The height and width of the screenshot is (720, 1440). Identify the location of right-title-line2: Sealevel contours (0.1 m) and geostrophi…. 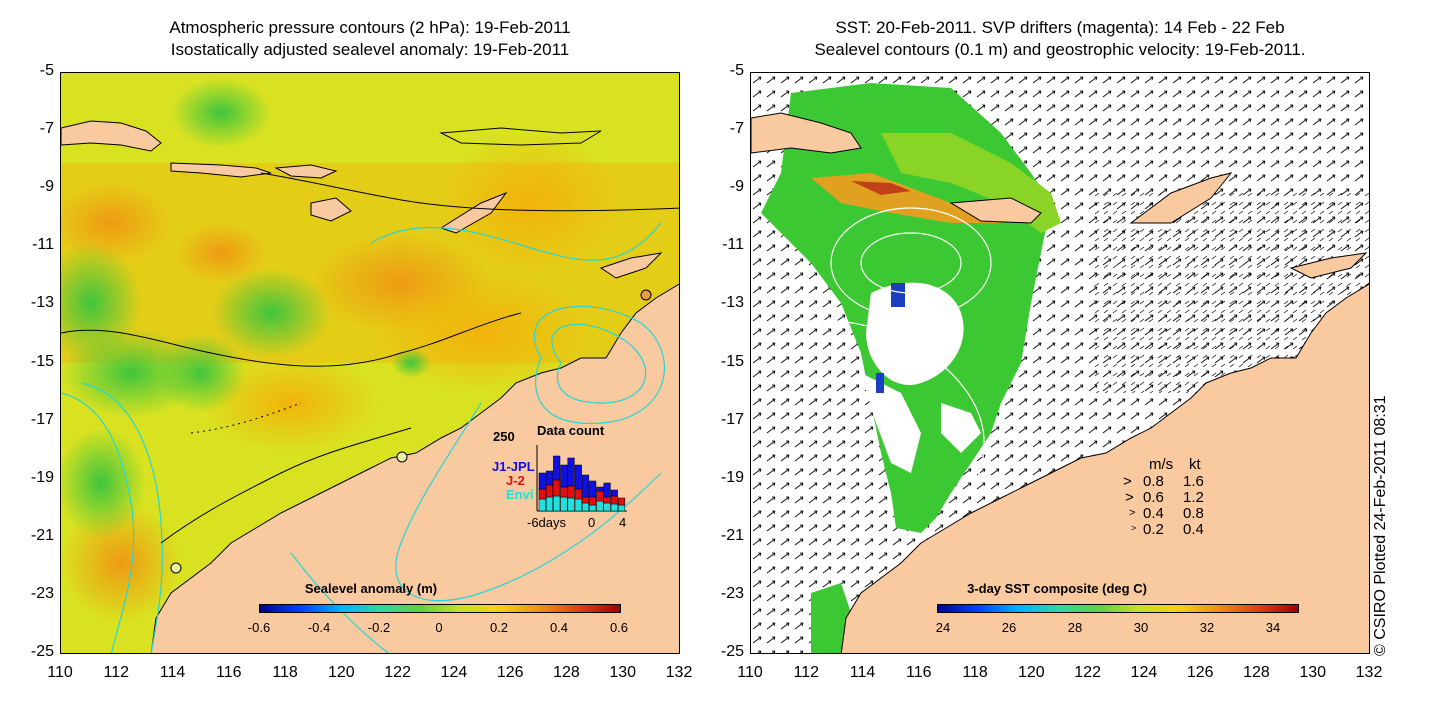
(1060, 49).